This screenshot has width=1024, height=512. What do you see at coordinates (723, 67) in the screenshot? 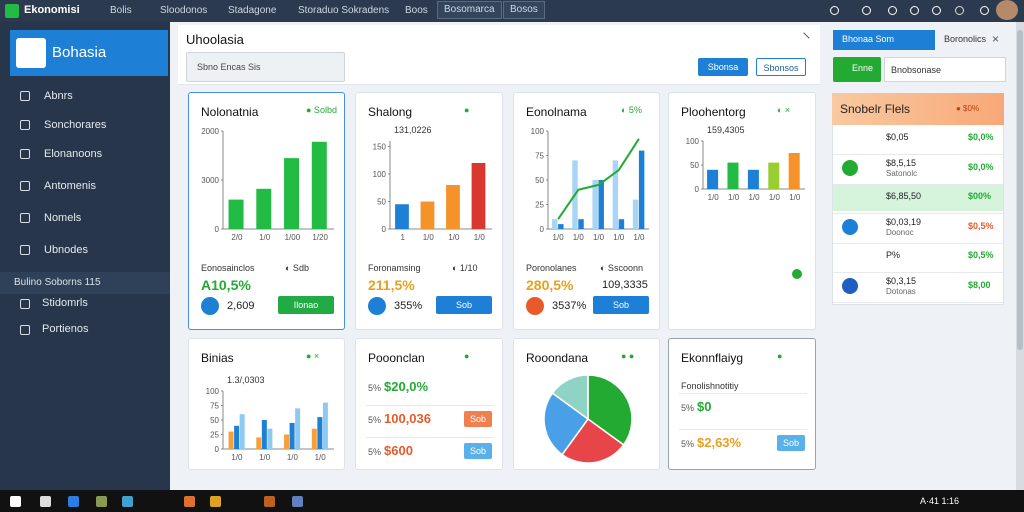
I see `primary-button: Sbonsa` at bounding box center [723, 67].